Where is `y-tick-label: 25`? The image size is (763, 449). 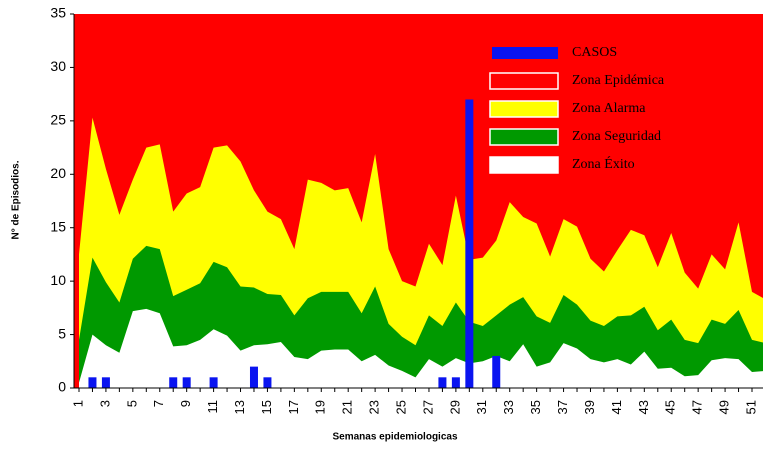 y-tick-label: 25 is located at coordinates (58, 120).